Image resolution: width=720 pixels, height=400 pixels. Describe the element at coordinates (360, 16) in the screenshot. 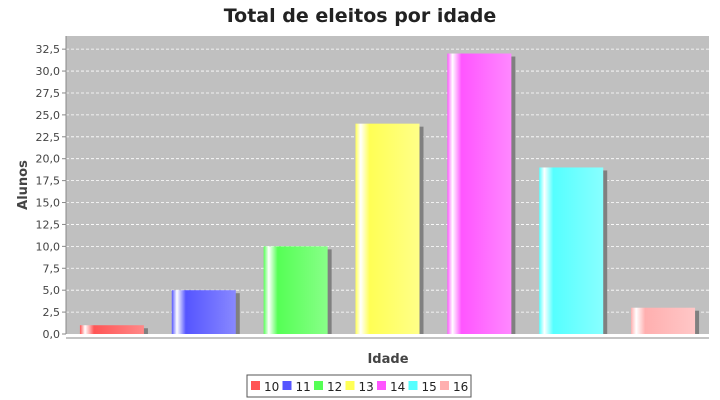

I see `chart-title: Total de eleitos por idade` at that location.